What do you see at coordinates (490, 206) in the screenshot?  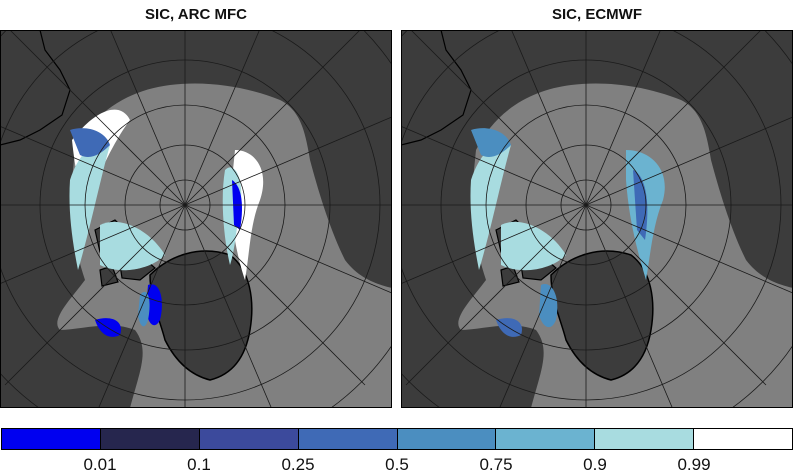 I see `ice-light-right` at bounding box center [490, 206].